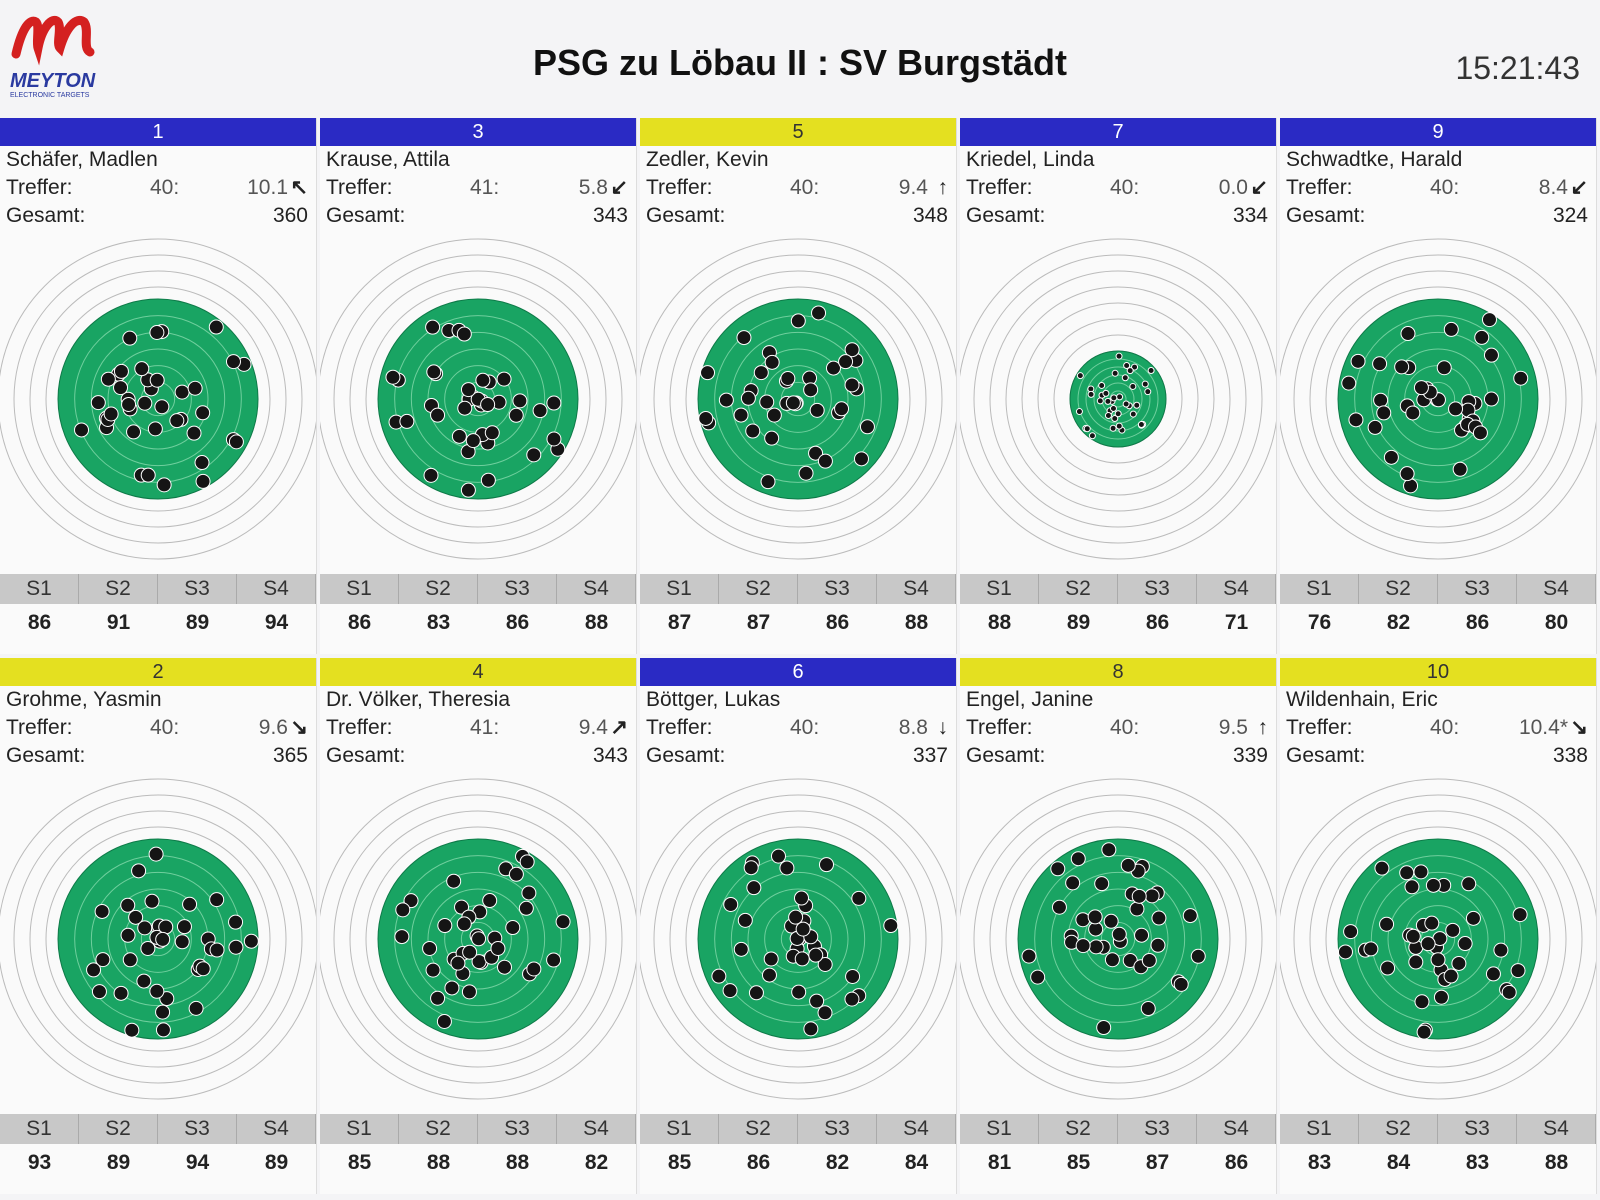  I want to click on lane-band: 10, so click(1438, 672).